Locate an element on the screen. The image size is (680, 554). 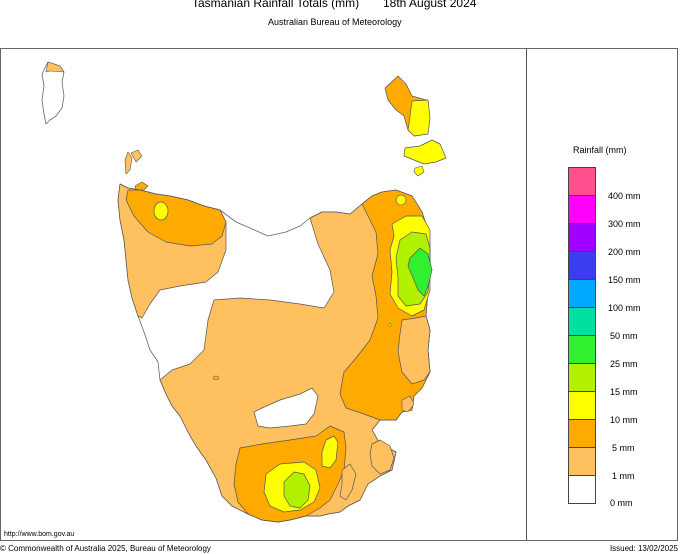
map-date: 18th August 2024 is located at coordinates (430, 5).